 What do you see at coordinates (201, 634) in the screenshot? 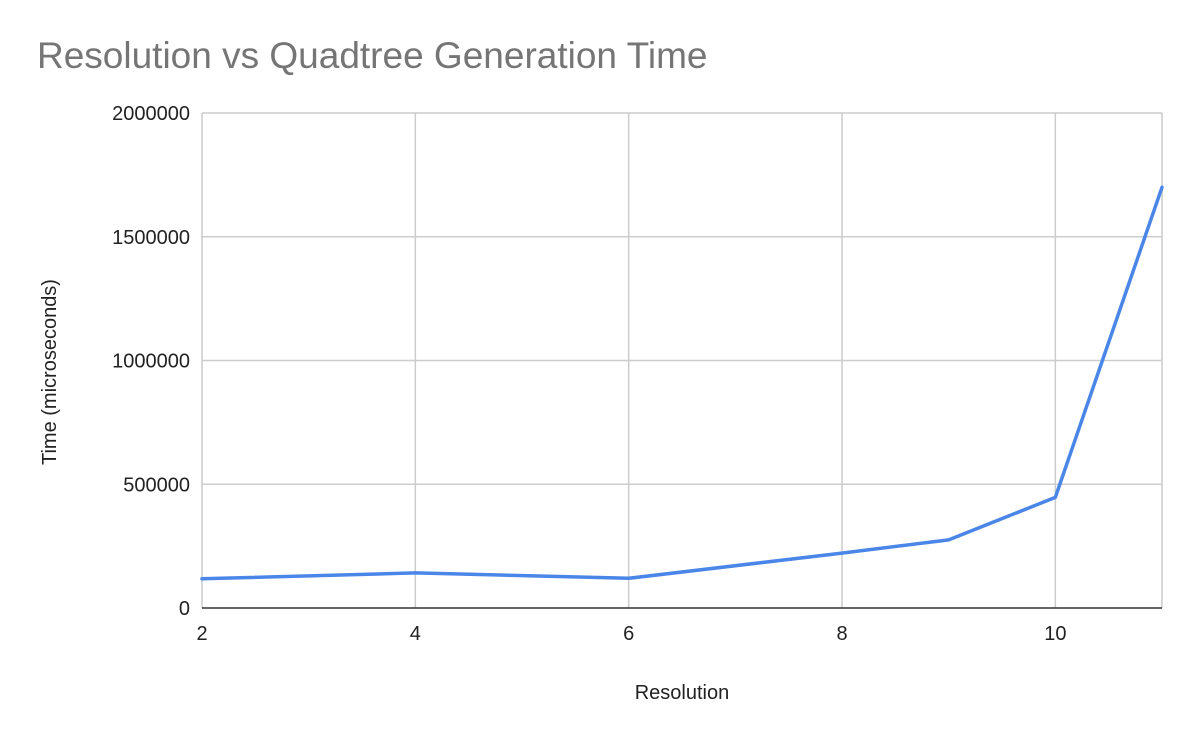
I see `x-tick-label: 2` at bounding box center [201, 634].